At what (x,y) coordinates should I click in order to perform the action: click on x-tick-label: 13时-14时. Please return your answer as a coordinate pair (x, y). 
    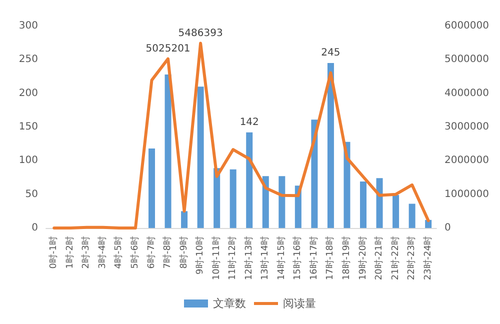
    Looking at the image, I should click on (265, 258).